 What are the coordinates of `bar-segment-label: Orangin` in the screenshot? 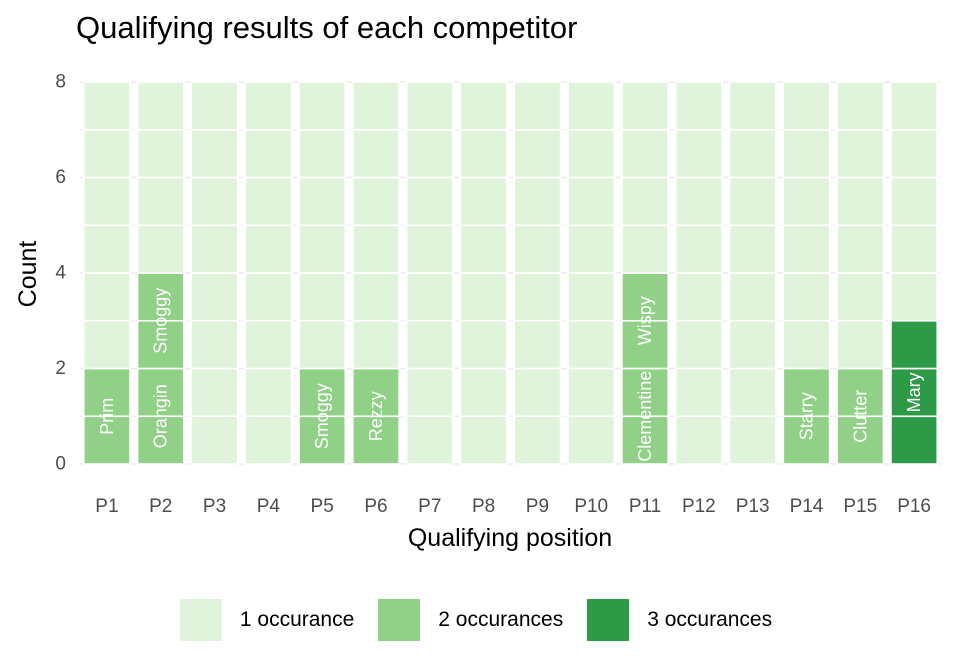 It's located at (161, 416).